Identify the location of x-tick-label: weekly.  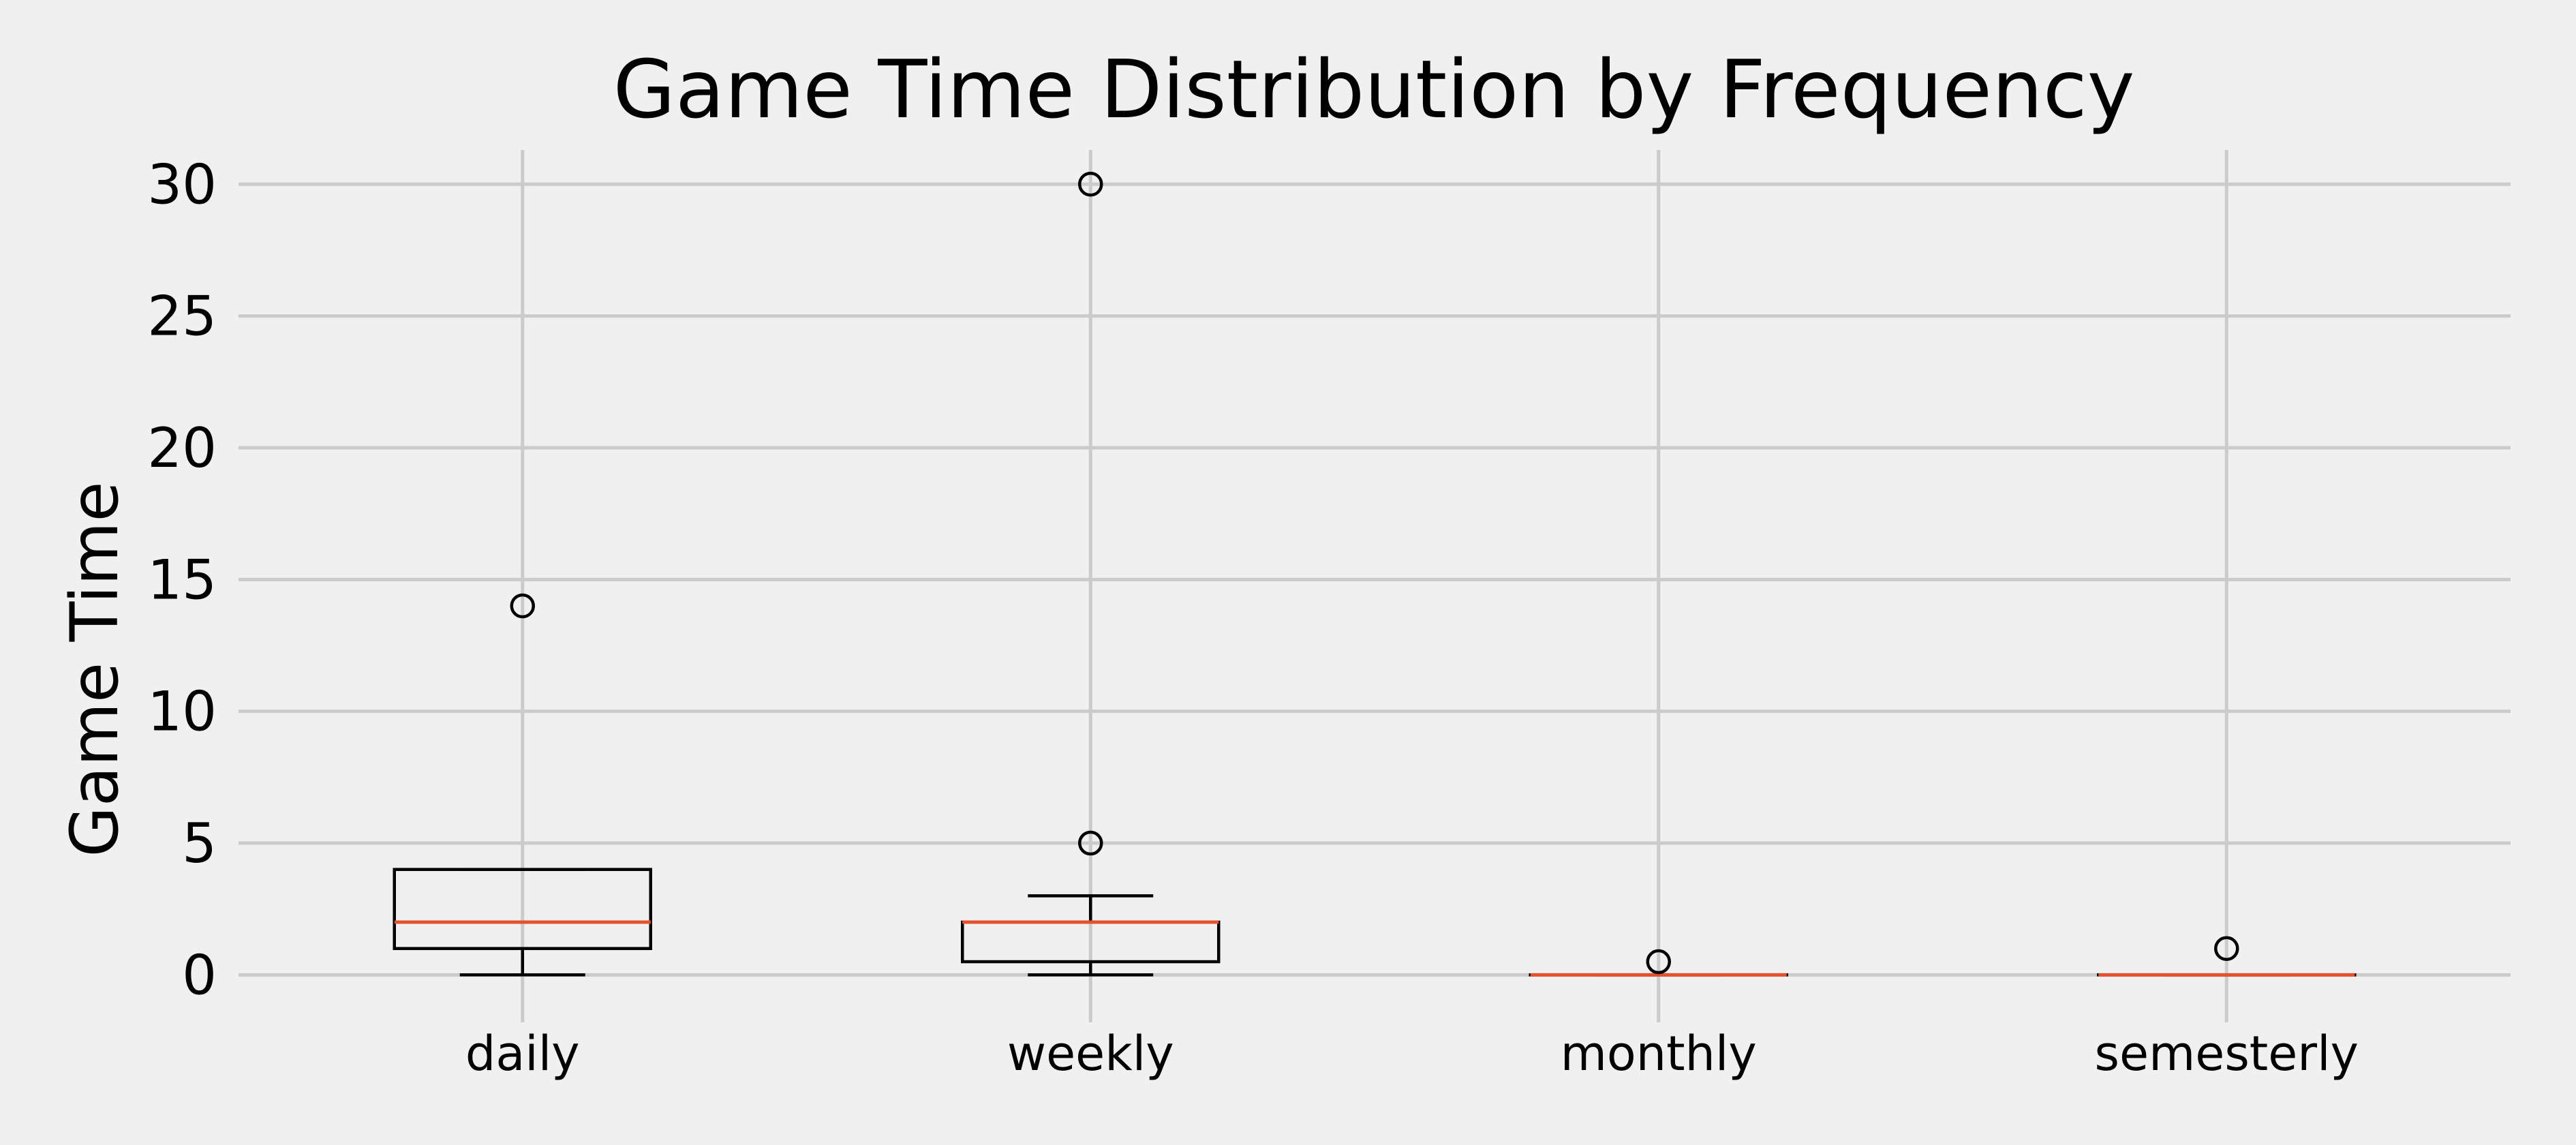
(1090, 1054).